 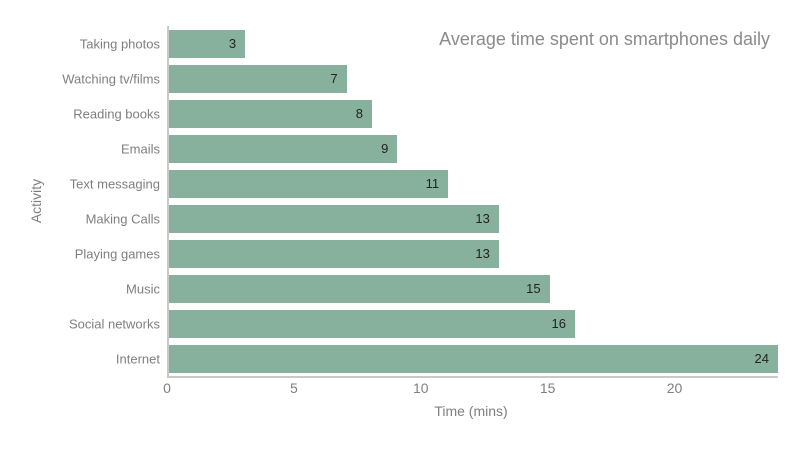 What do you see at coordinates (449, 148) in the screenshot?
I see `bar-row: Emails 9` at bounding box center [449, 148].